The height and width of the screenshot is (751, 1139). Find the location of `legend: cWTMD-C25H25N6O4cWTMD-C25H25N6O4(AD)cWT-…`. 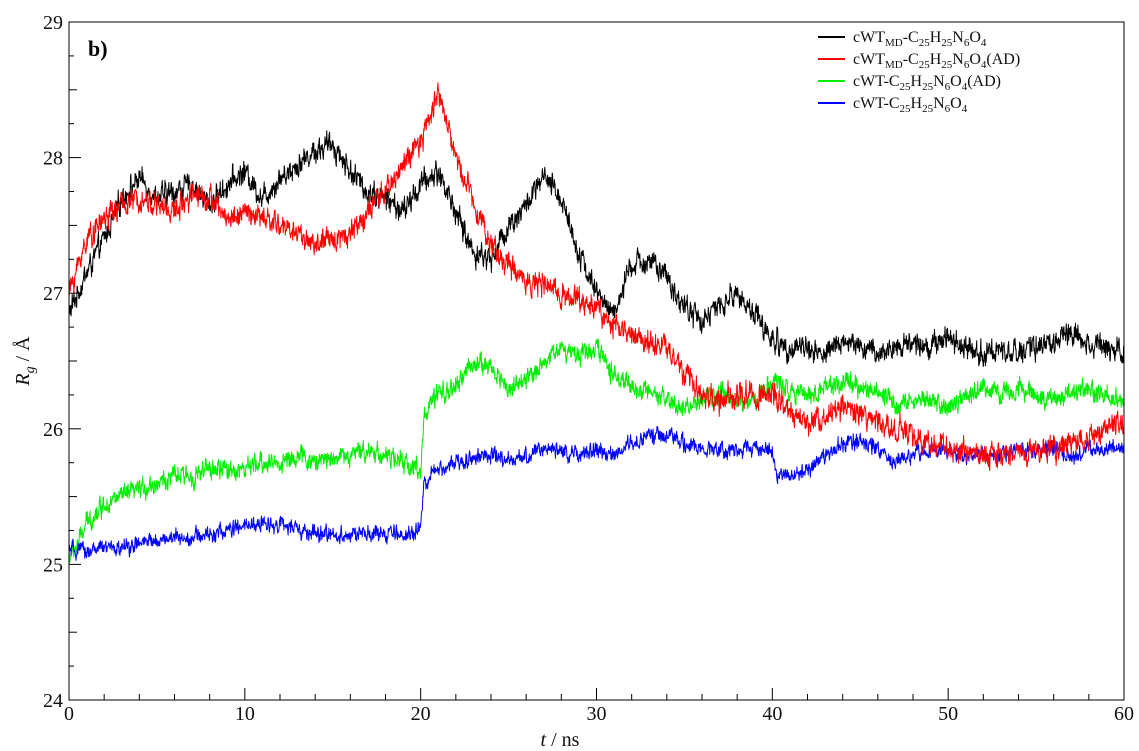

legend: cWTMD-C25H25N6O4cWTMD-C25H25N6O4(AD)cWT-… is located at coordinates (919, 72).